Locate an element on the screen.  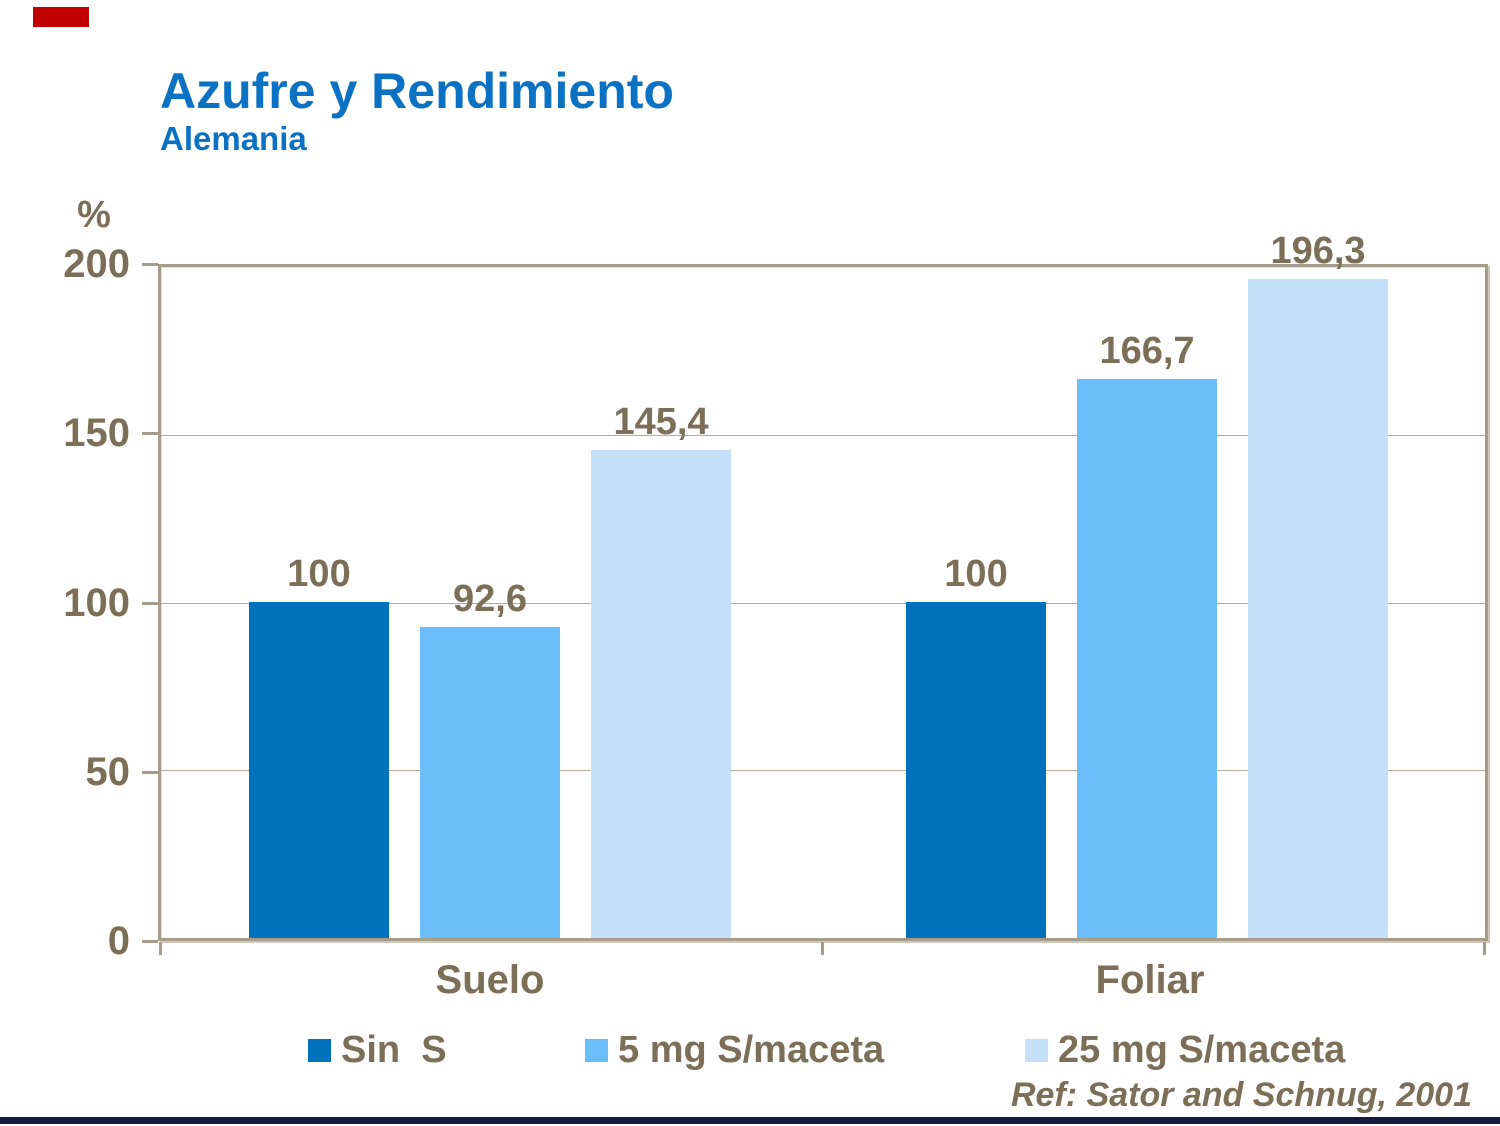
bar-value-label: 196,3 is located at coordinates (1318, 251).